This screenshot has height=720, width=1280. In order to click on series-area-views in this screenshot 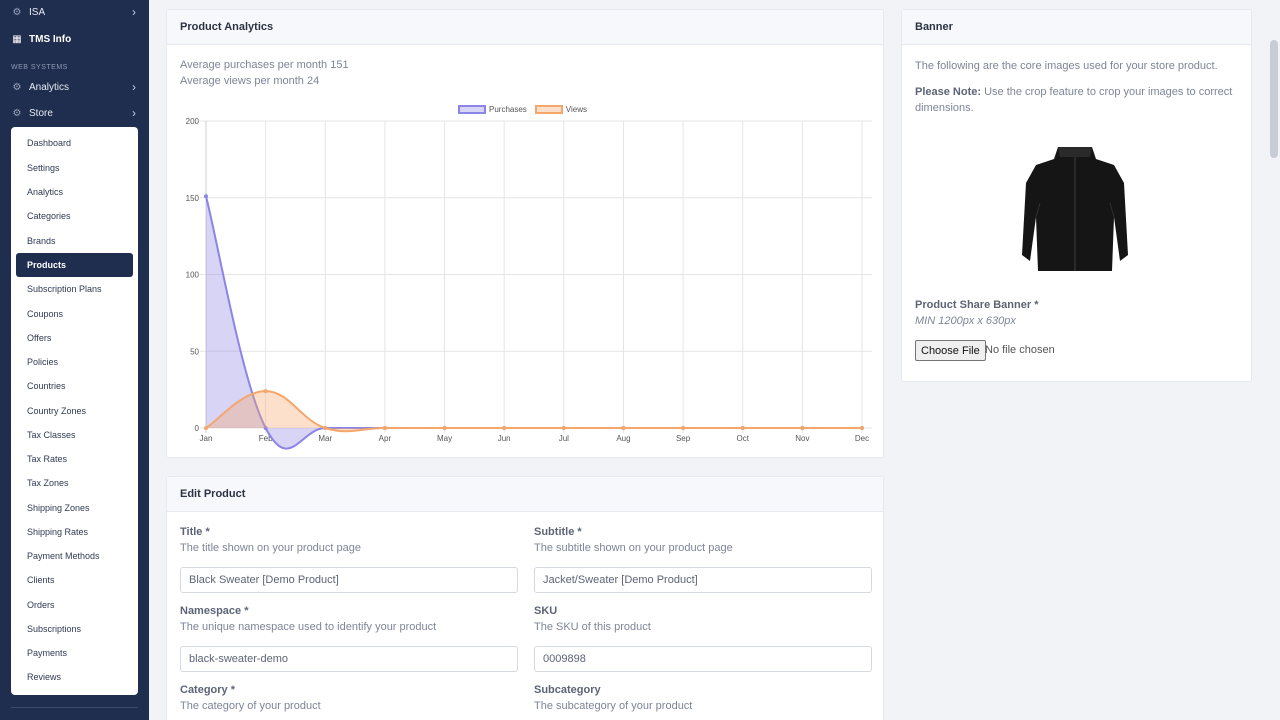, I will do `click(534, 411)`.